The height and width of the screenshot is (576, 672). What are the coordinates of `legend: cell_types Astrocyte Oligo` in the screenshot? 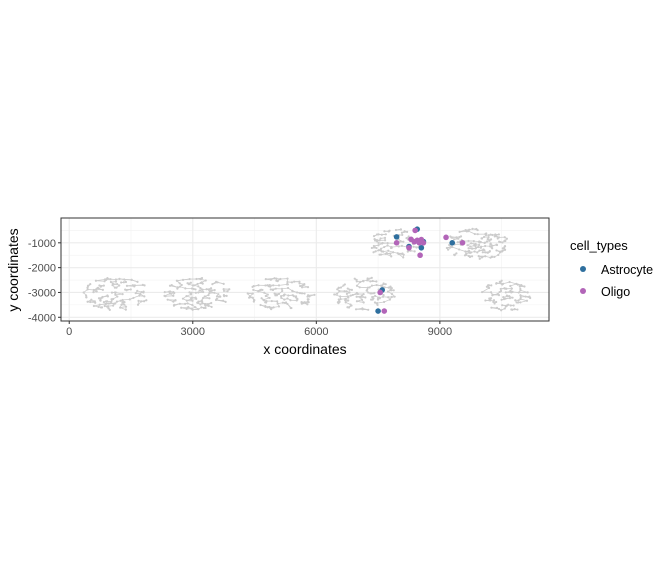 It's located at (611, 268).